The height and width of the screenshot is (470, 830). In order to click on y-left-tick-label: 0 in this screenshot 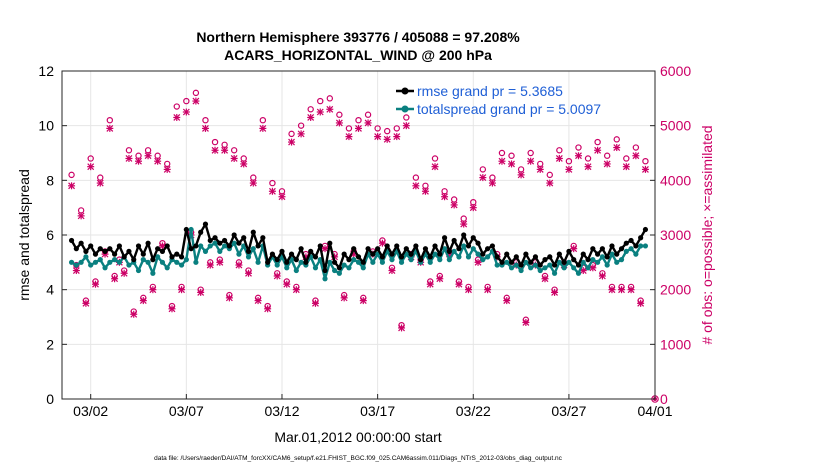, I will do `click(50, 399)`.